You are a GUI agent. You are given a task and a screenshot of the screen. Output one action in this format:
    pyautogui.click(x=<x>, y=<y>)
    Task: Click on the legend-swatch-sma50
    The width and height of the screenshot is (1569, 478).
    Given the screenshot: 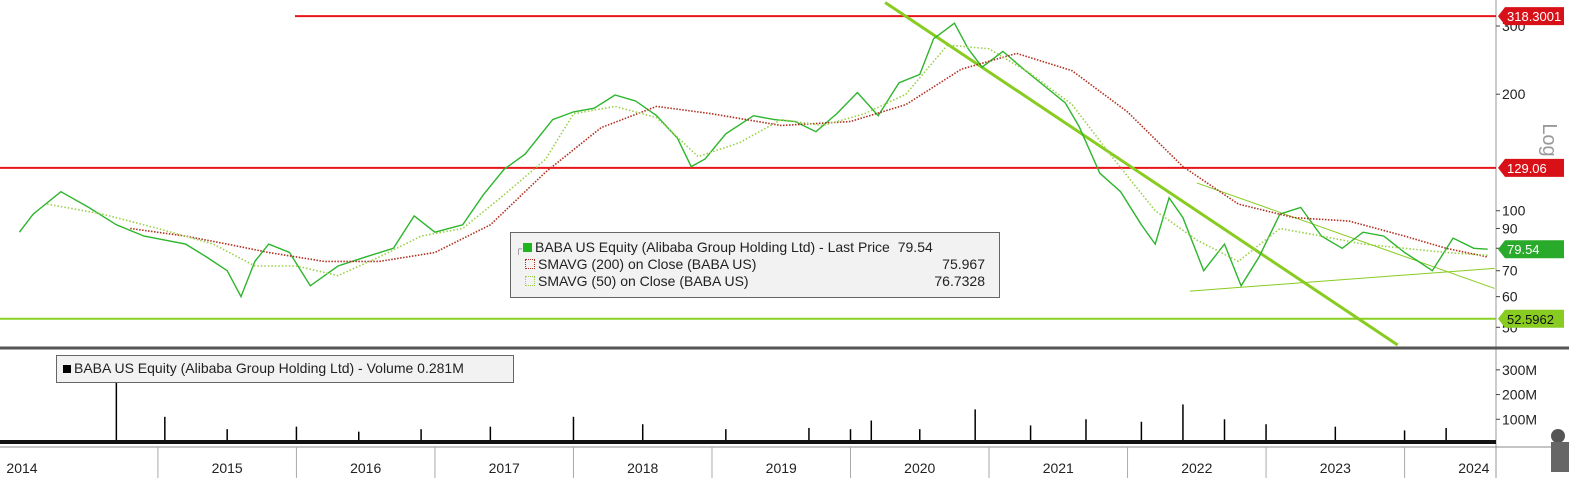 What is the action you would take?
    pyautogui.click(x=530, y=281)
    